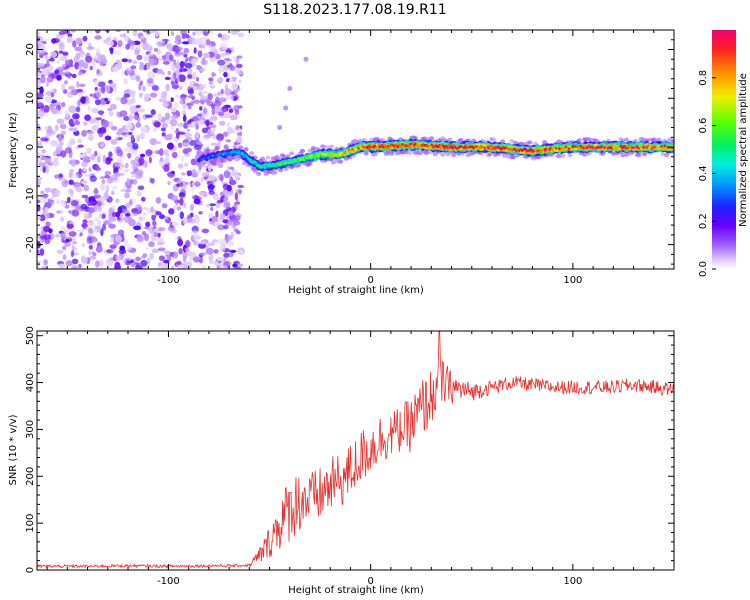 The width and height of the screenshot is (750, 600). I want to click on colorbar-tick-label: 0.0, so click(703, 269).